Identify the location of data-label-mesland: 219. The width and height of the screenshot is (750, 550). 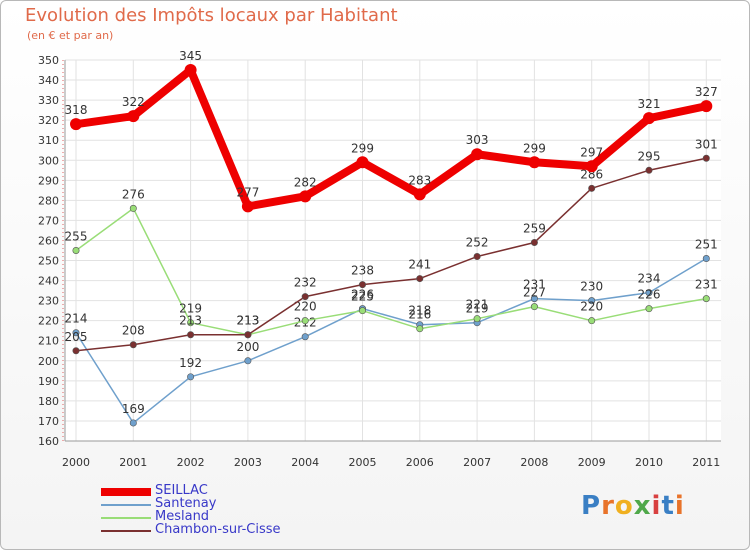
(190, 309).